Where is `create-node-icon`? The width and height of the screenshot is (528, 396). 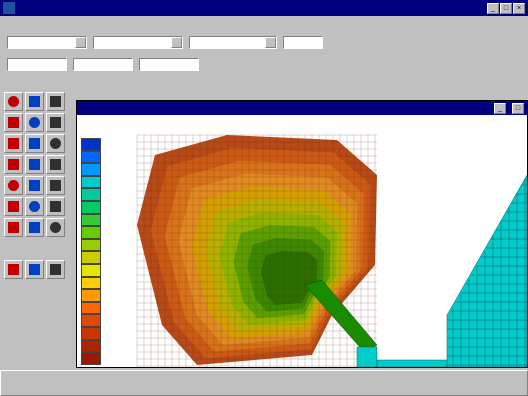 create-node-icon is located at coordinates (13, 122).